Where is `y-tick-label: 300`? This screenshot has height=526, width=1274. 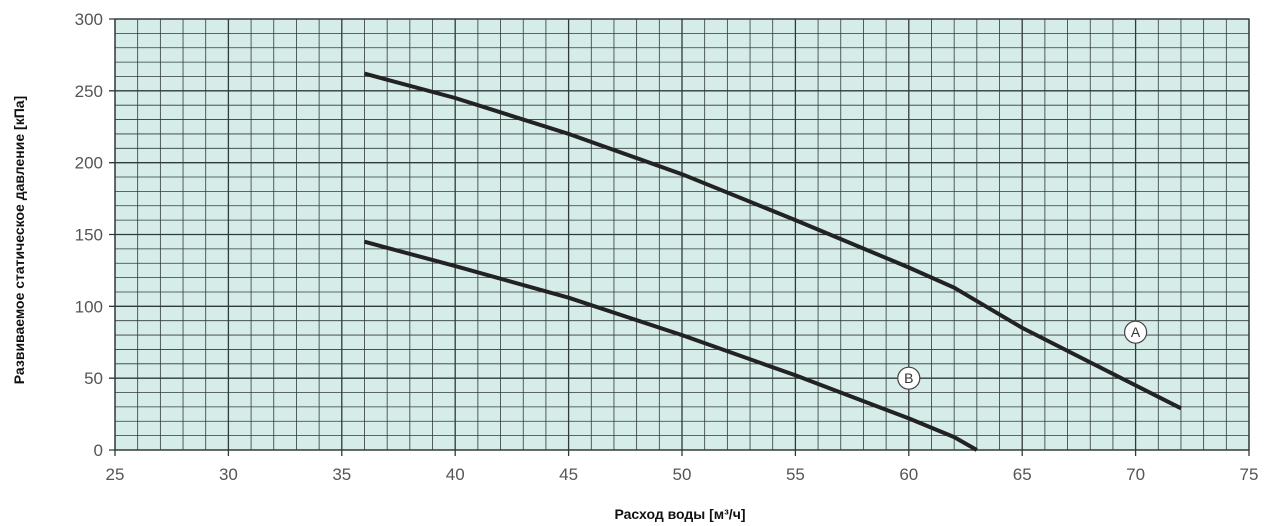
y-tick-label: 300 is located at coordinates (89, 19).